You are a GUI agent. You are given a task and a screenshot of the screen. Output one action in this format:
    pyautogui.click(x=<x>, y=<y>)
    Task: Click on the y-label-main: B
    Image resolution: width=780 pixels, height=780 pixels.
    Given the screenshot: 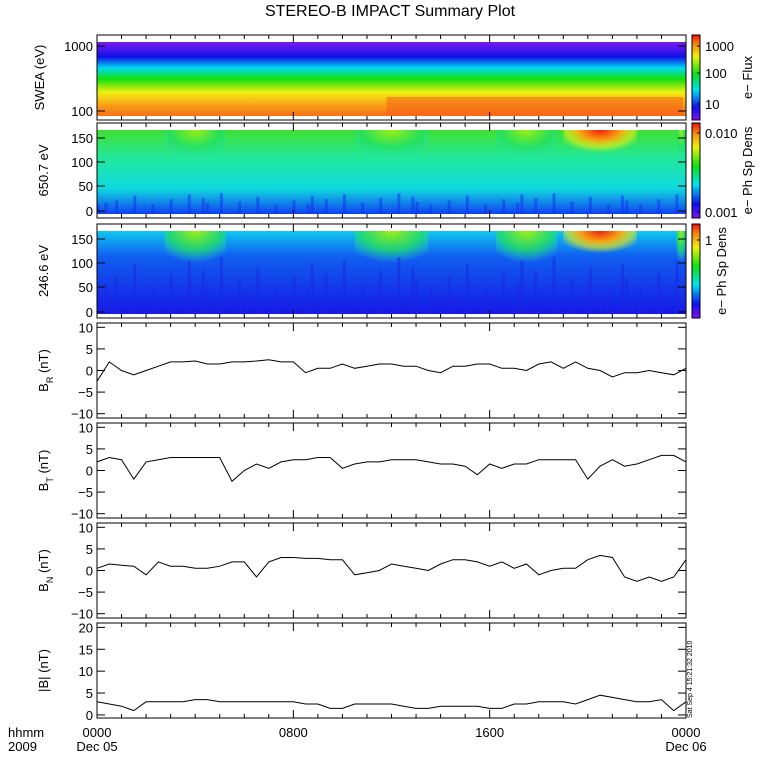 What is the action you would take?
    pyautogui.click(x=43, y=487)
    